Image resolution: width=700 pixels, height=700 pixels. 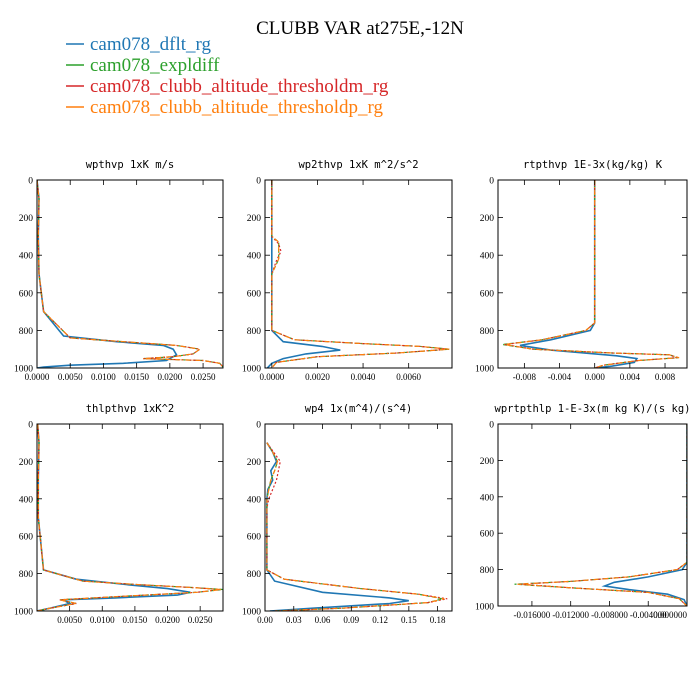 I want to click on x-tick-label: 0.15, so click(x=409, y=620).